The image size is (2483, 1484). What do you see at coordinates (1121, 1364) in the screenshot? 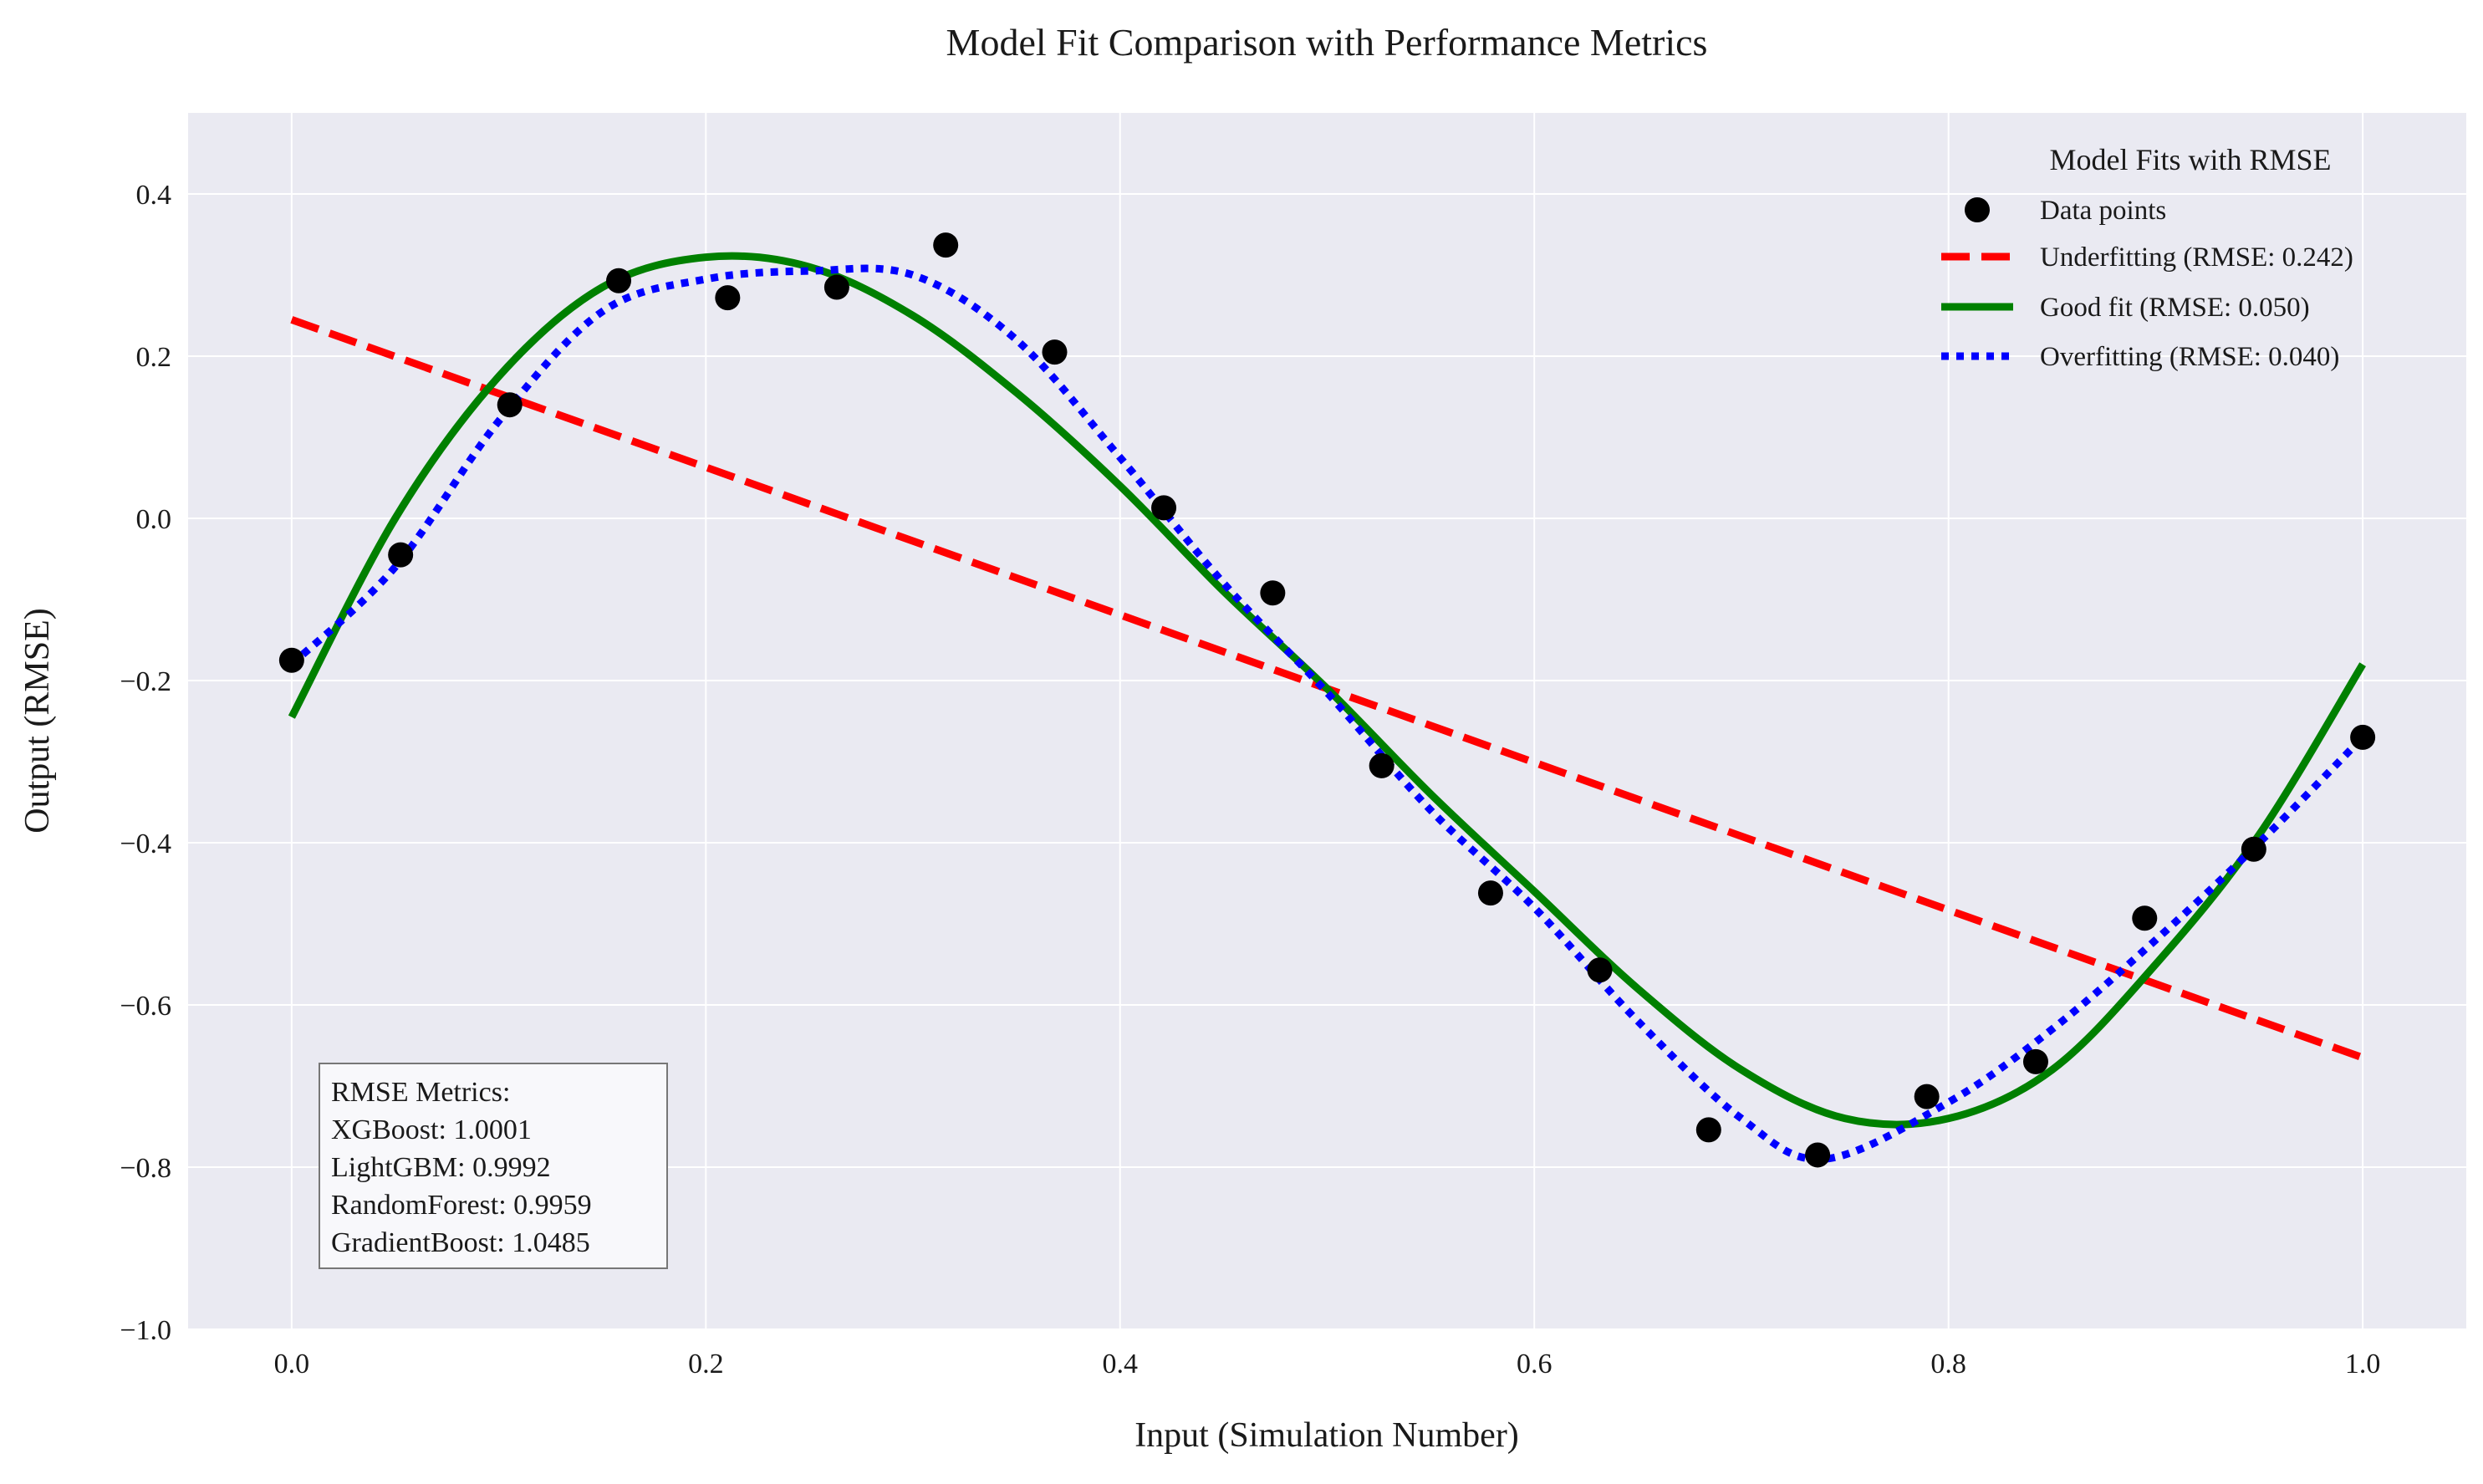
I see `x-tick-label: 0.4` at bounding box center [1121, 1364].